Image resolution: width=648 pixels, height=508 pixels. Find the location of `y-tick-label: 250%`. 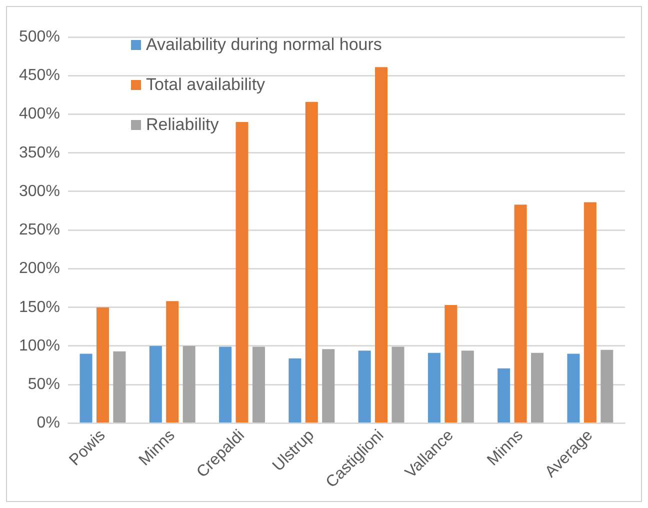

y-tick-label: 250% is located at coordinates (39, 230).